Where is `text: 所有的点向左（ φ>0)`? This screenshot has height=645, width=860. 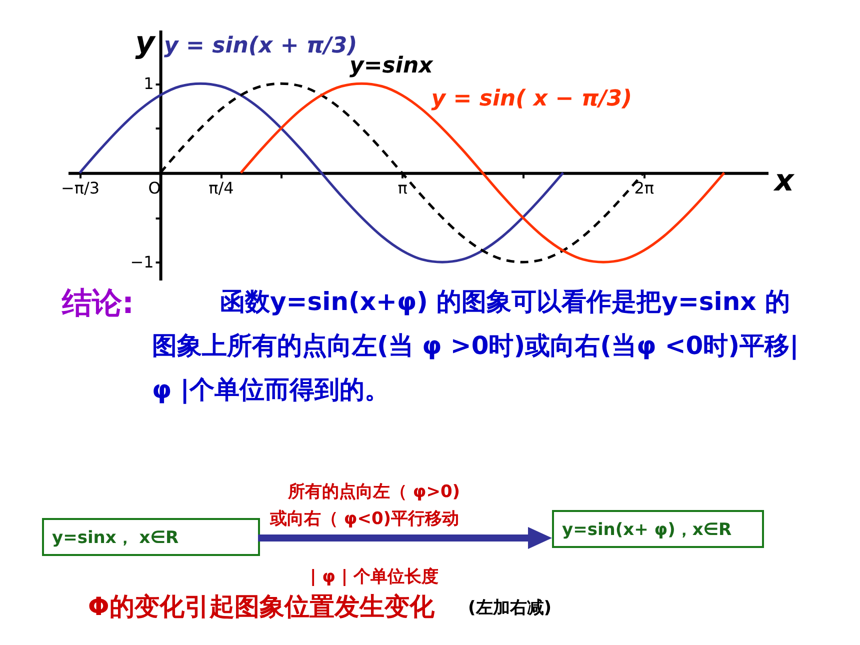 text: 所有的点向左（ φ>0) is located at coordinates (374, 492).